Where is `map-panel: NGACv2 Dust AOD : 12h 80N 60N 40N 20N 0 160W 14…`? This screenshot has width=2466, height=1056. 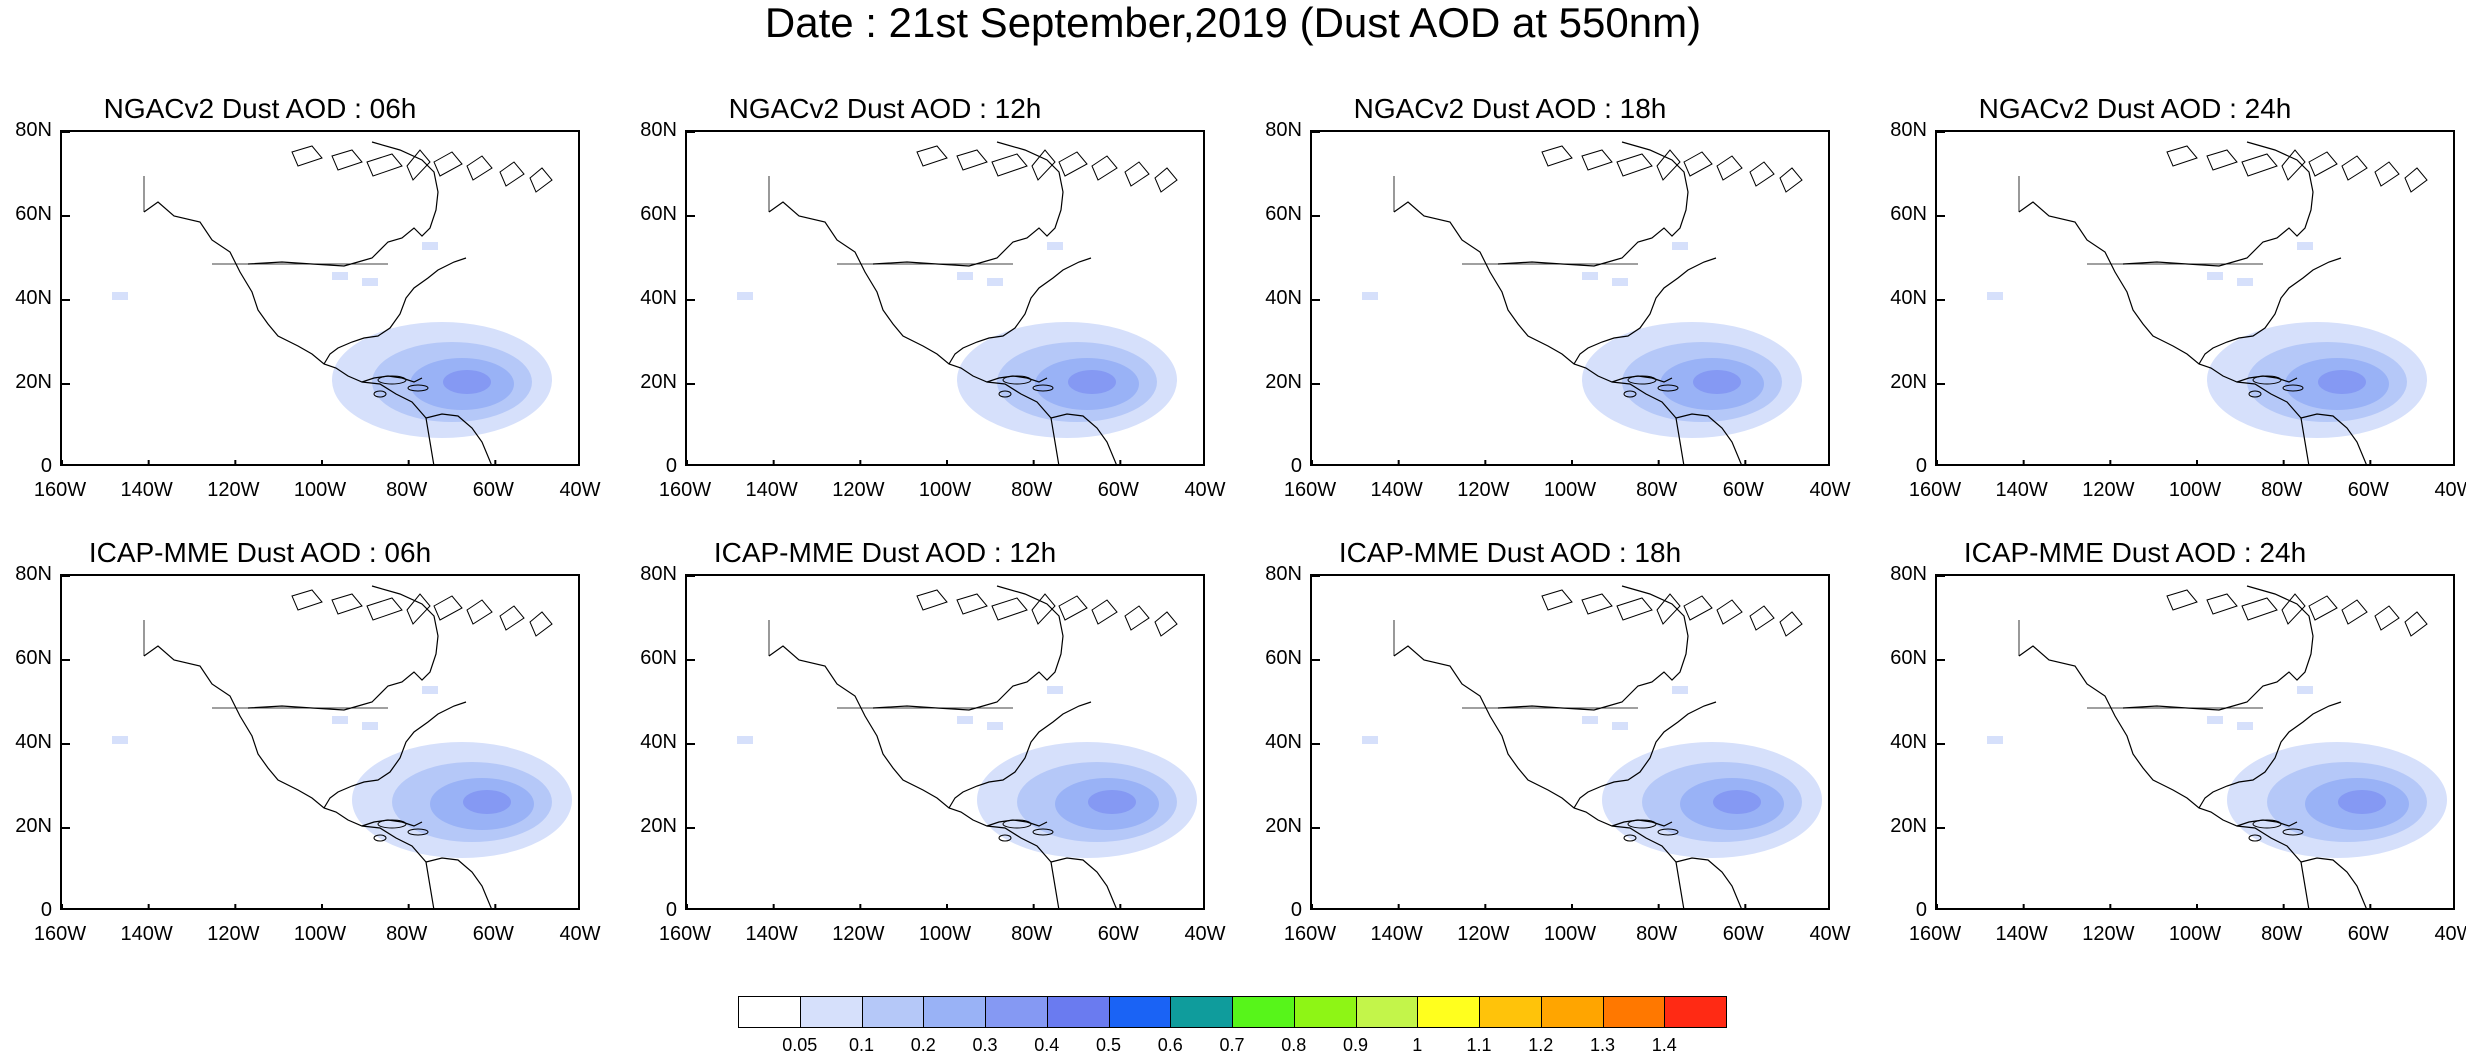 map-panel: NGACv2 Dust AOD : 12h 80N 60N 40N 20N 0 160W 14… is located at coordinates (925, 296).